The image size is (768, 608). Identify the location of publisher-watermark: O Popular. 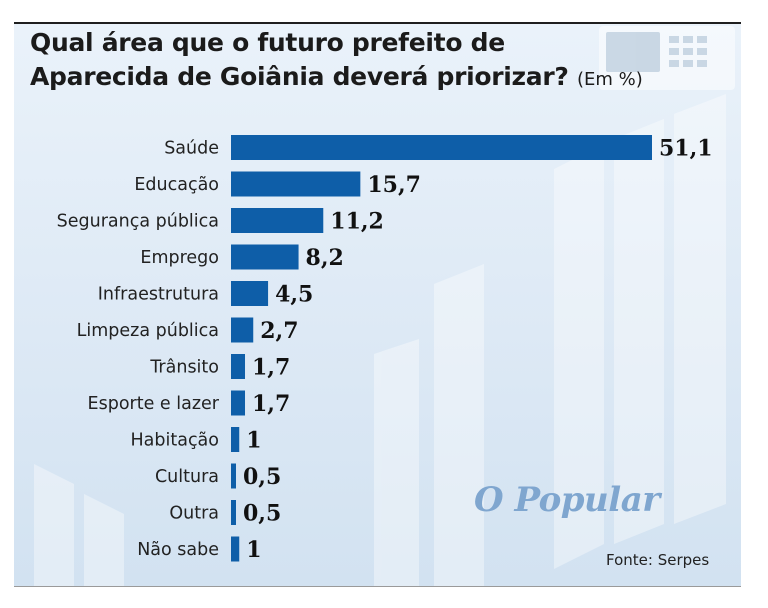
(567, 500).